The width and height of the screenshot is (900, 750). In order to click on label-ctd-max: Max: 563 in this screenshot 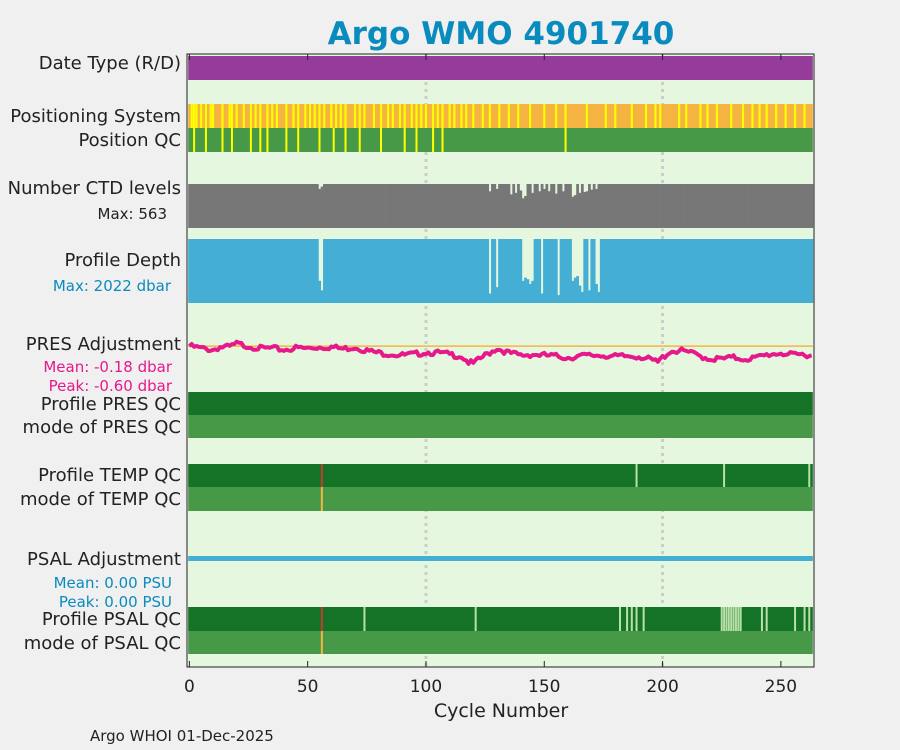, I will do `click(132, 214)`.